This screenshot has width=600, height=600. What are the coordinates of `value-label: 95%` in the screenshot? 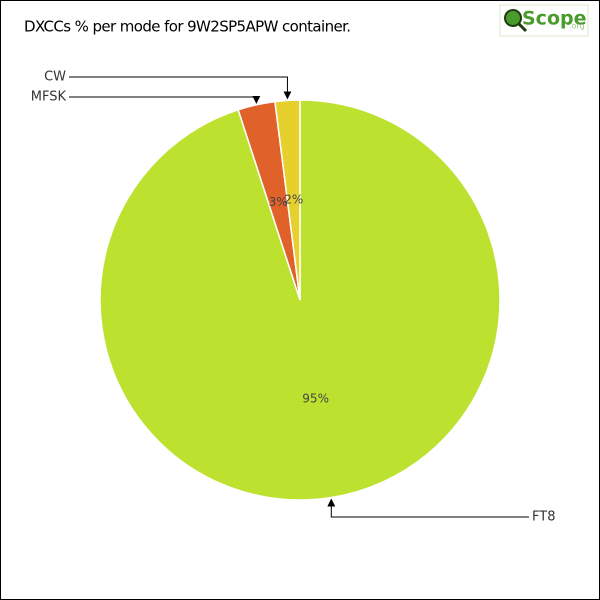 It's located at (315, 398).